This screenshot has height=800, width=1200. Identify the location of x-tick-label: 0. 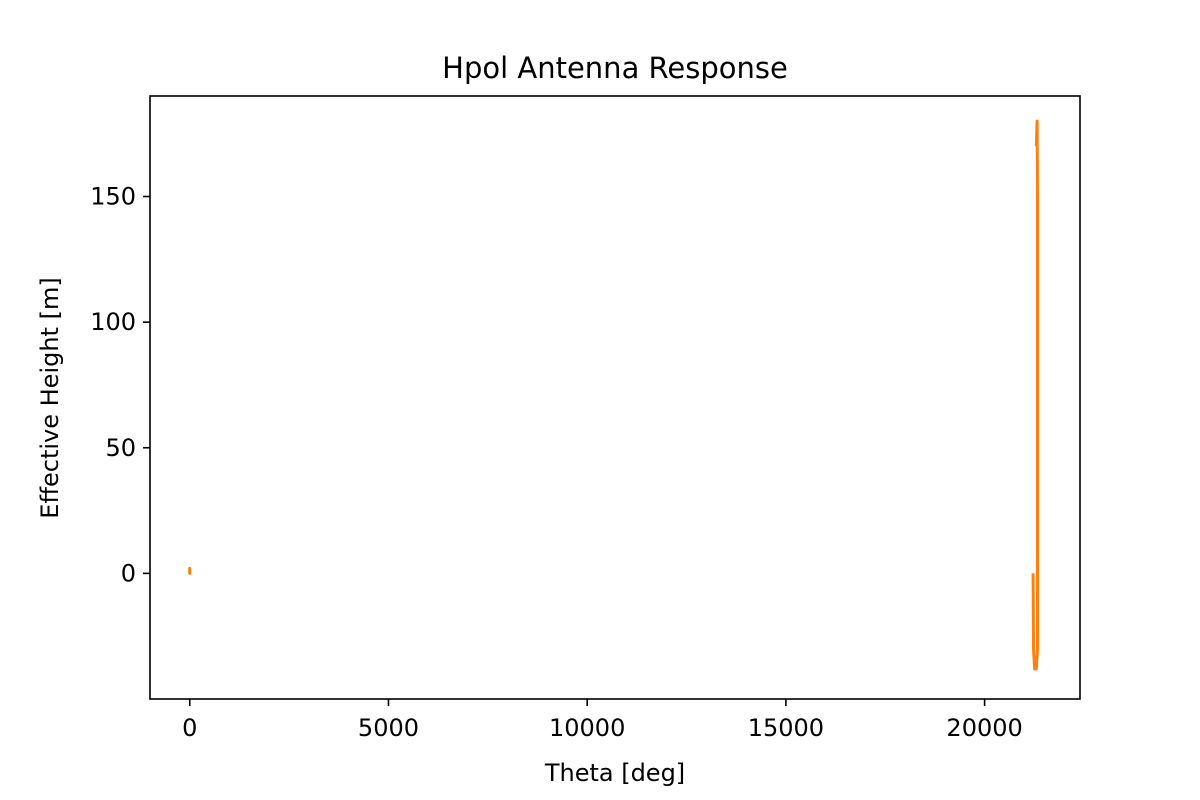
(189, 728).